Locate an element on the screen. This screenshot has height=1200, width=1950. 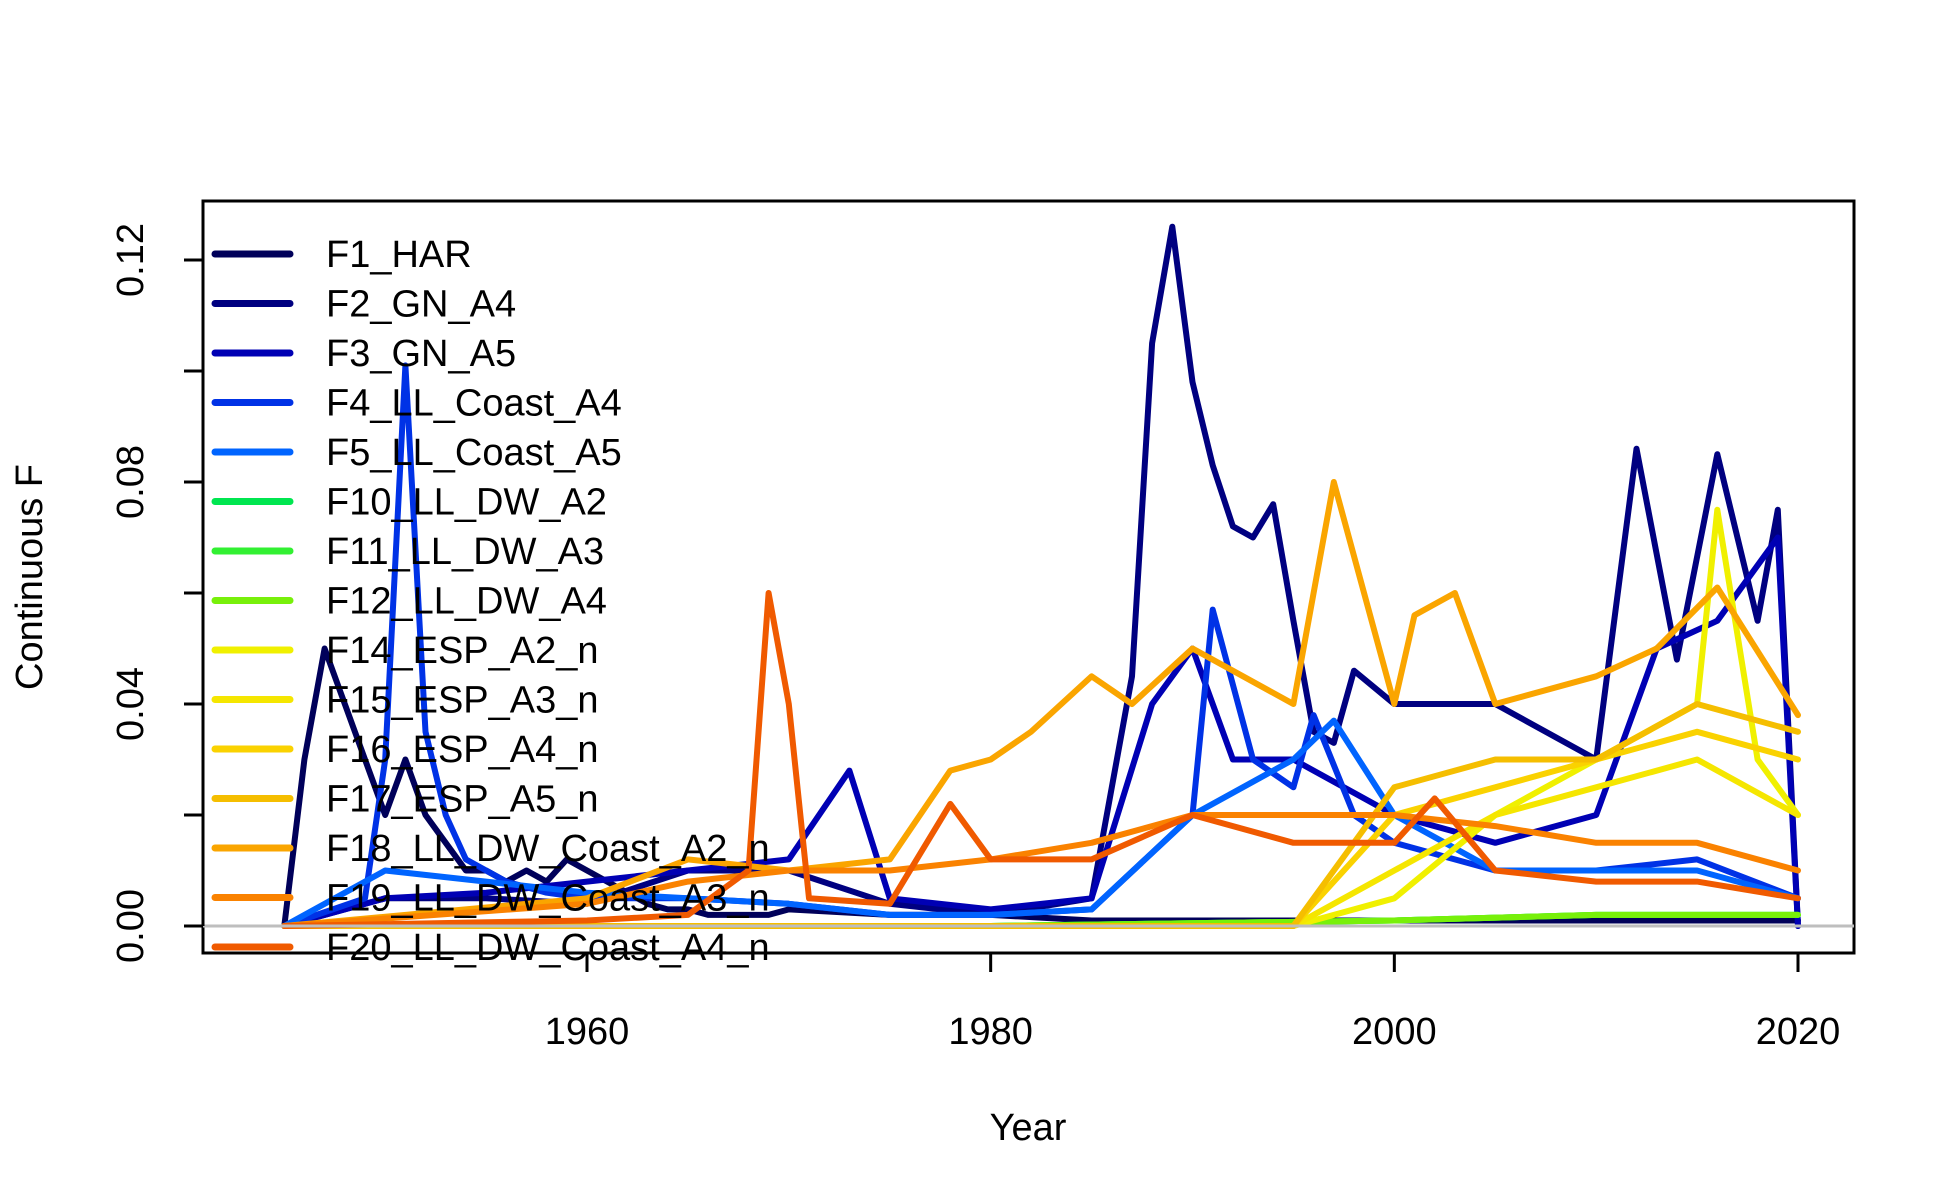
legend-label: F3_GN_A5 is located at coordinates (421, 354).